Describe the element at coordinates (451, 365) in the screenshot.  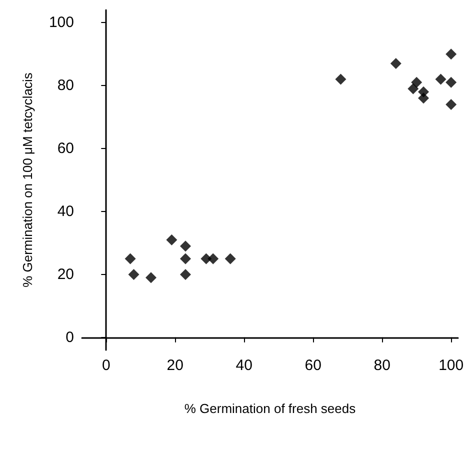
I see `x-tick-label: 100` at that location.